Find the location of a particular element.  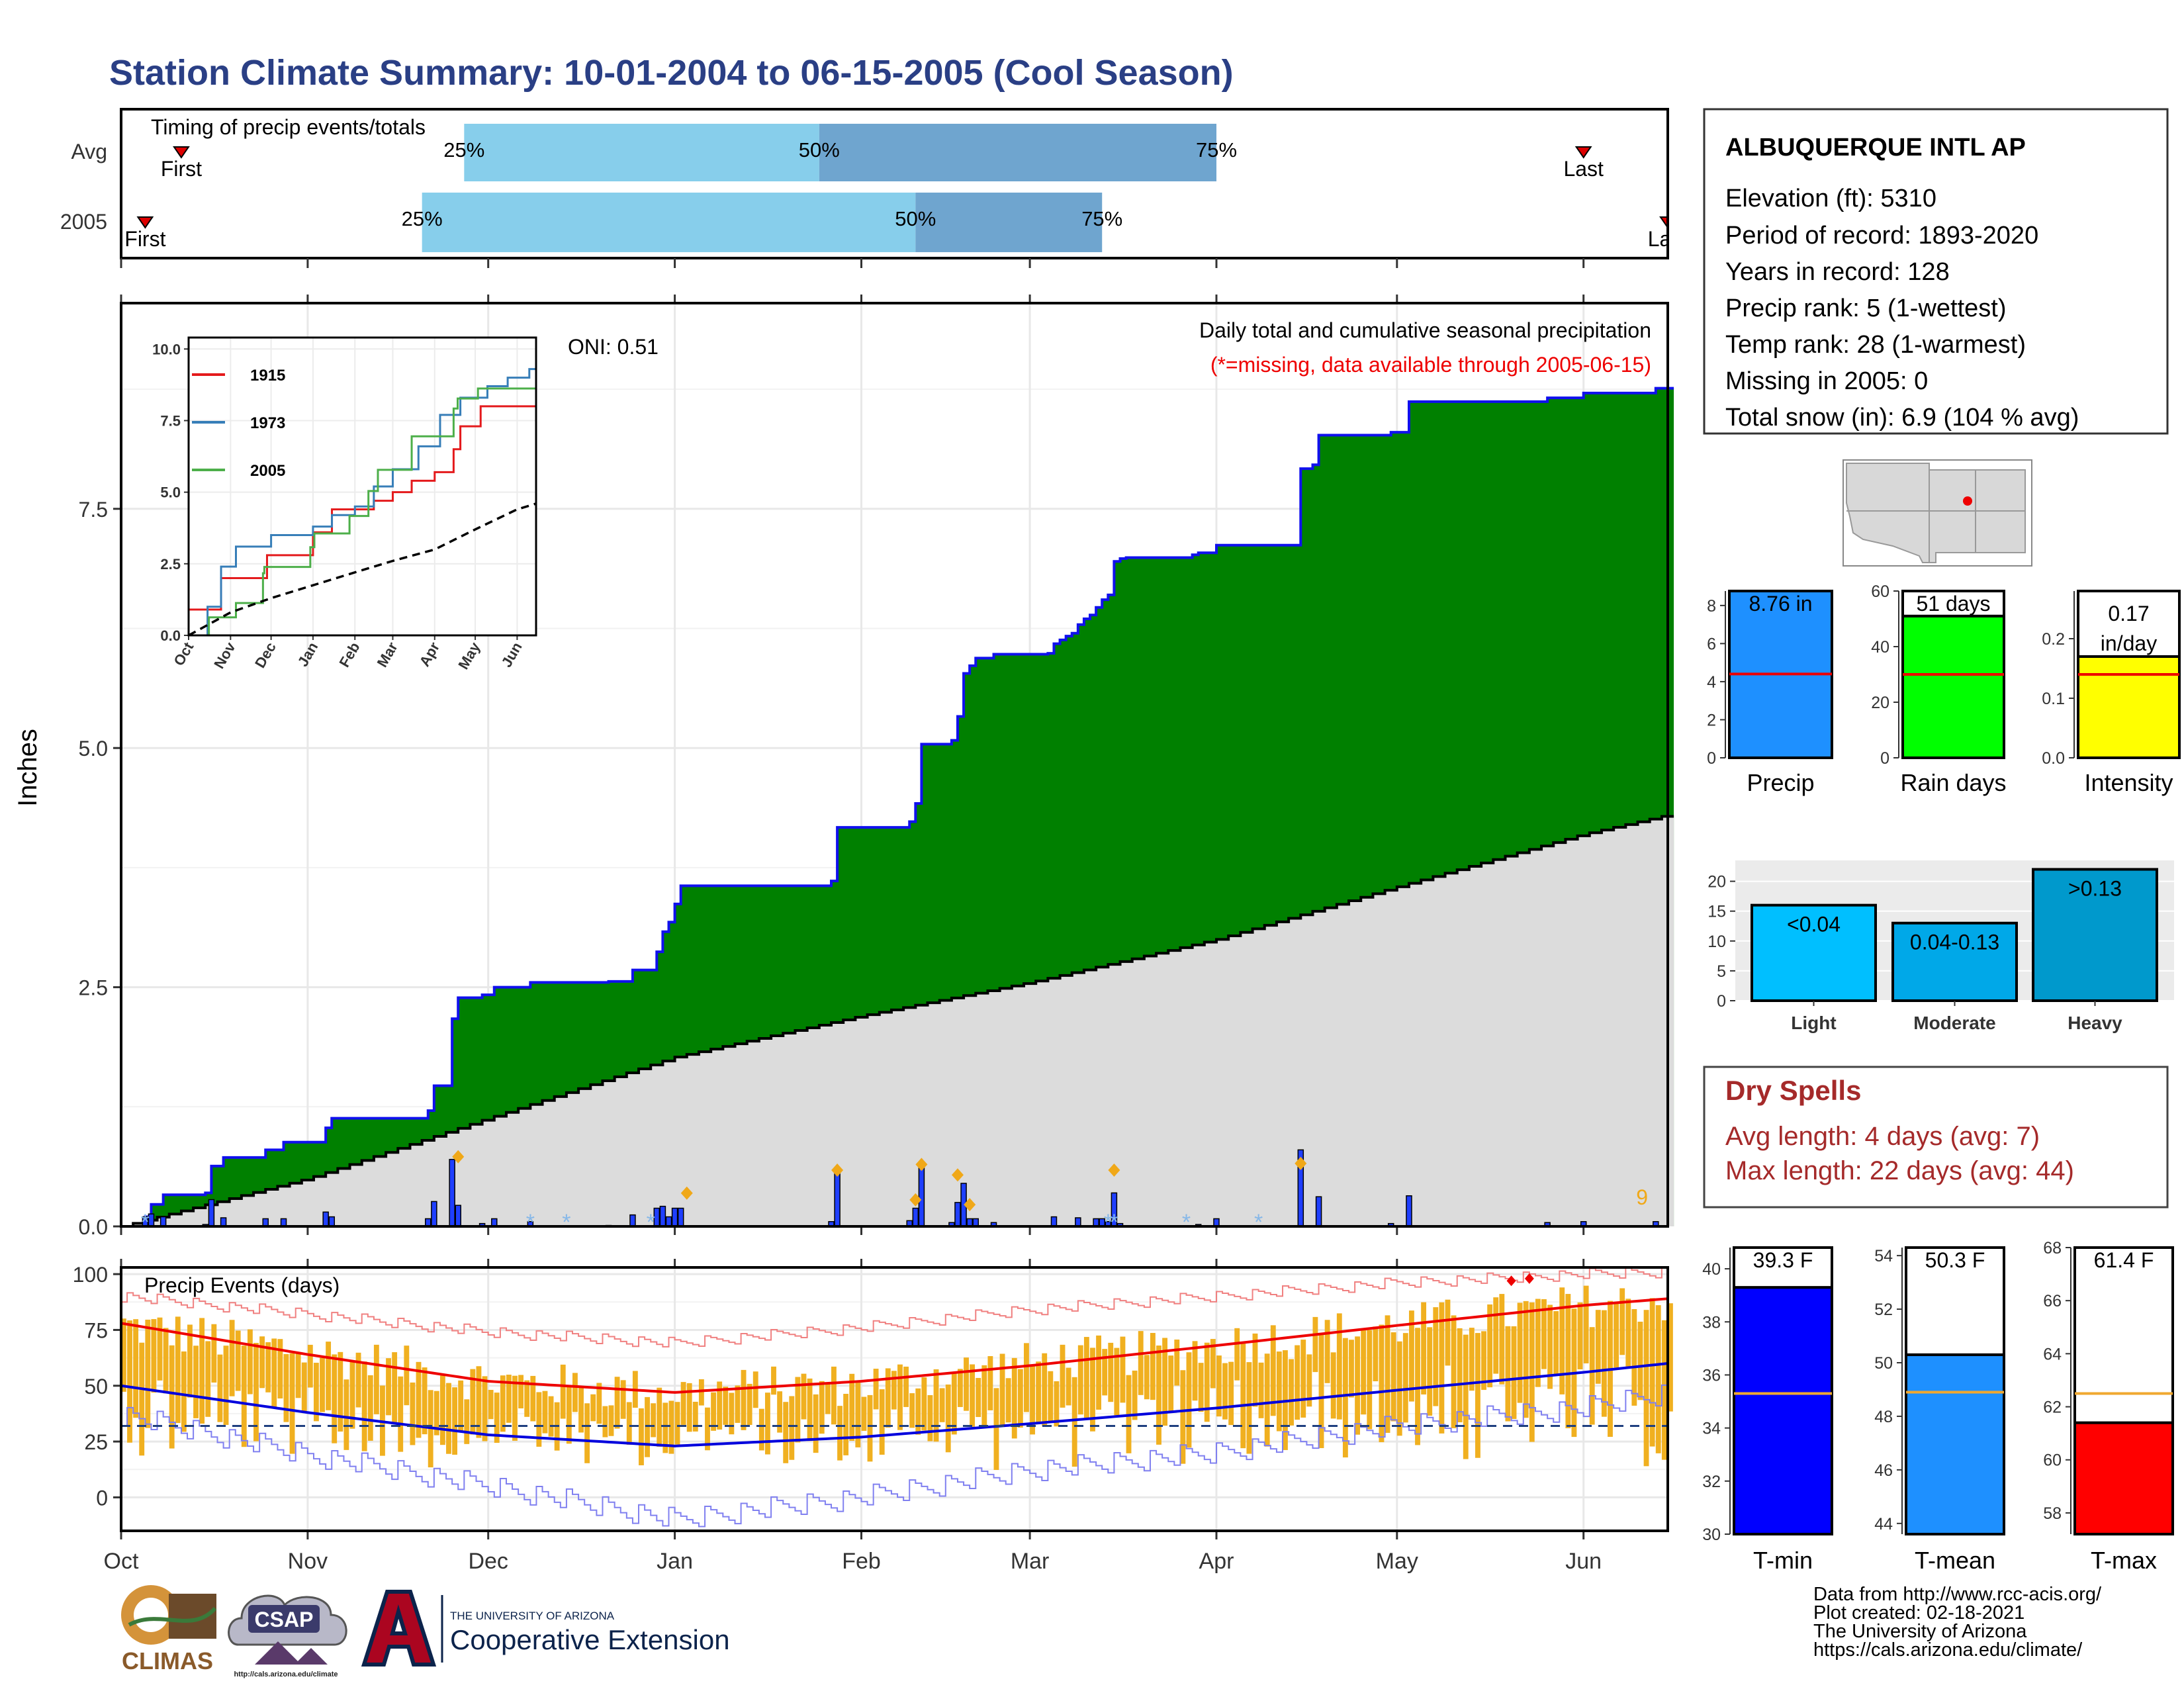

events-bar-label-heavy: >0.13 is located at coordinates (2095, 889).